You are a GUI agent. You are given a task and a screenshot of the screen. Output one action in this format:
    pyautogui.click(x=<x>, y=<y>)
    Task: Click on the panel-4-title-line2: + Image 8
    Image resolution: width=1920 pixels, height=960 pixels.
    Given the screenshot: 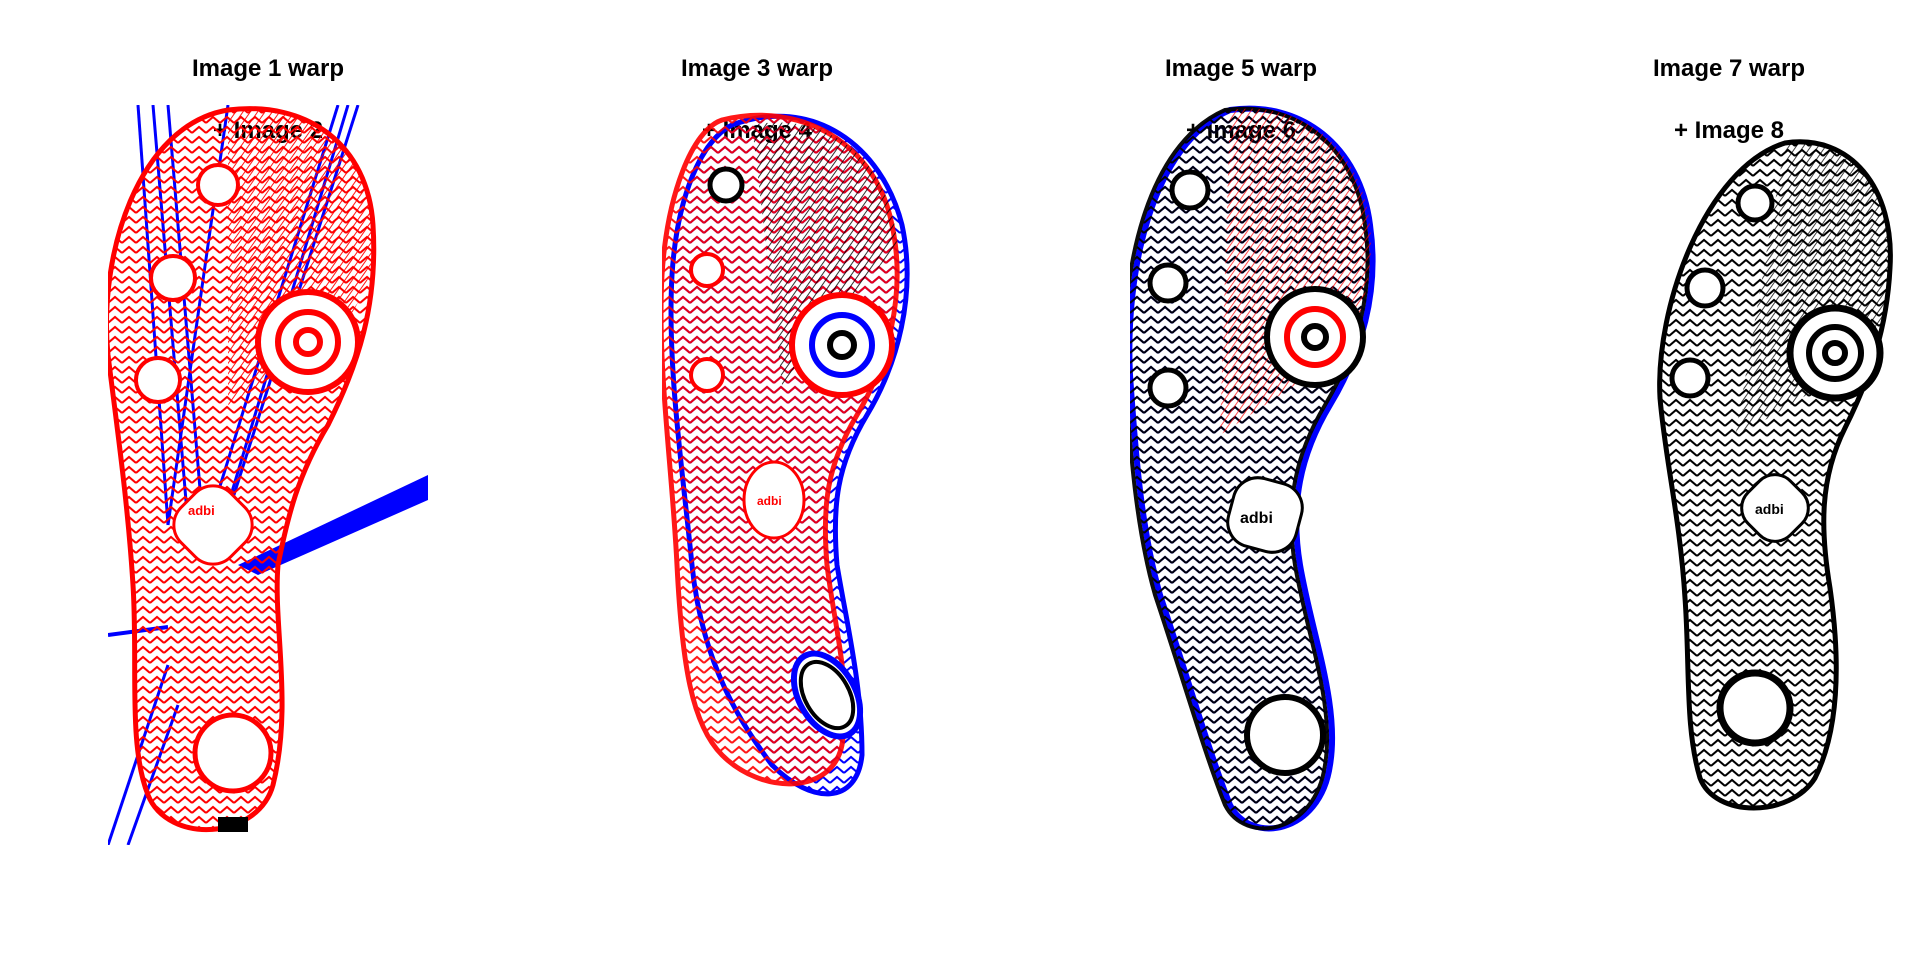 What is the action you would take?
    pyautogui.click(x=1729, y=130)
    